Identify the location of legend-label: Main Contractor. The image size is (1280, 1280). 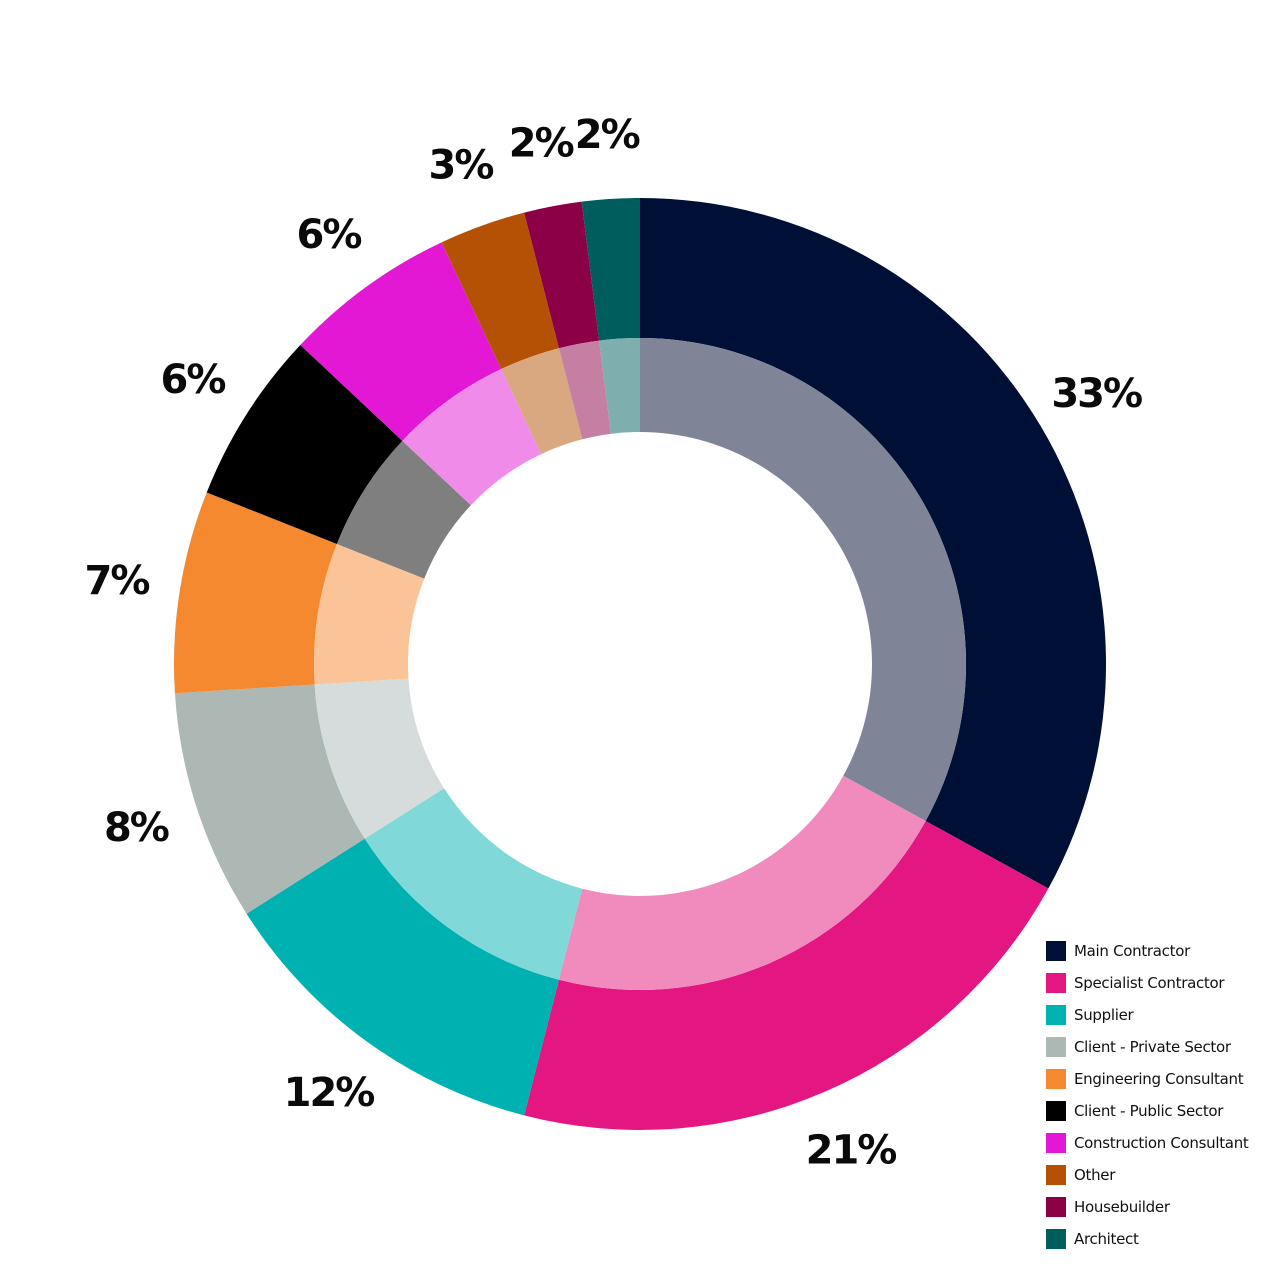
(1132, 951).